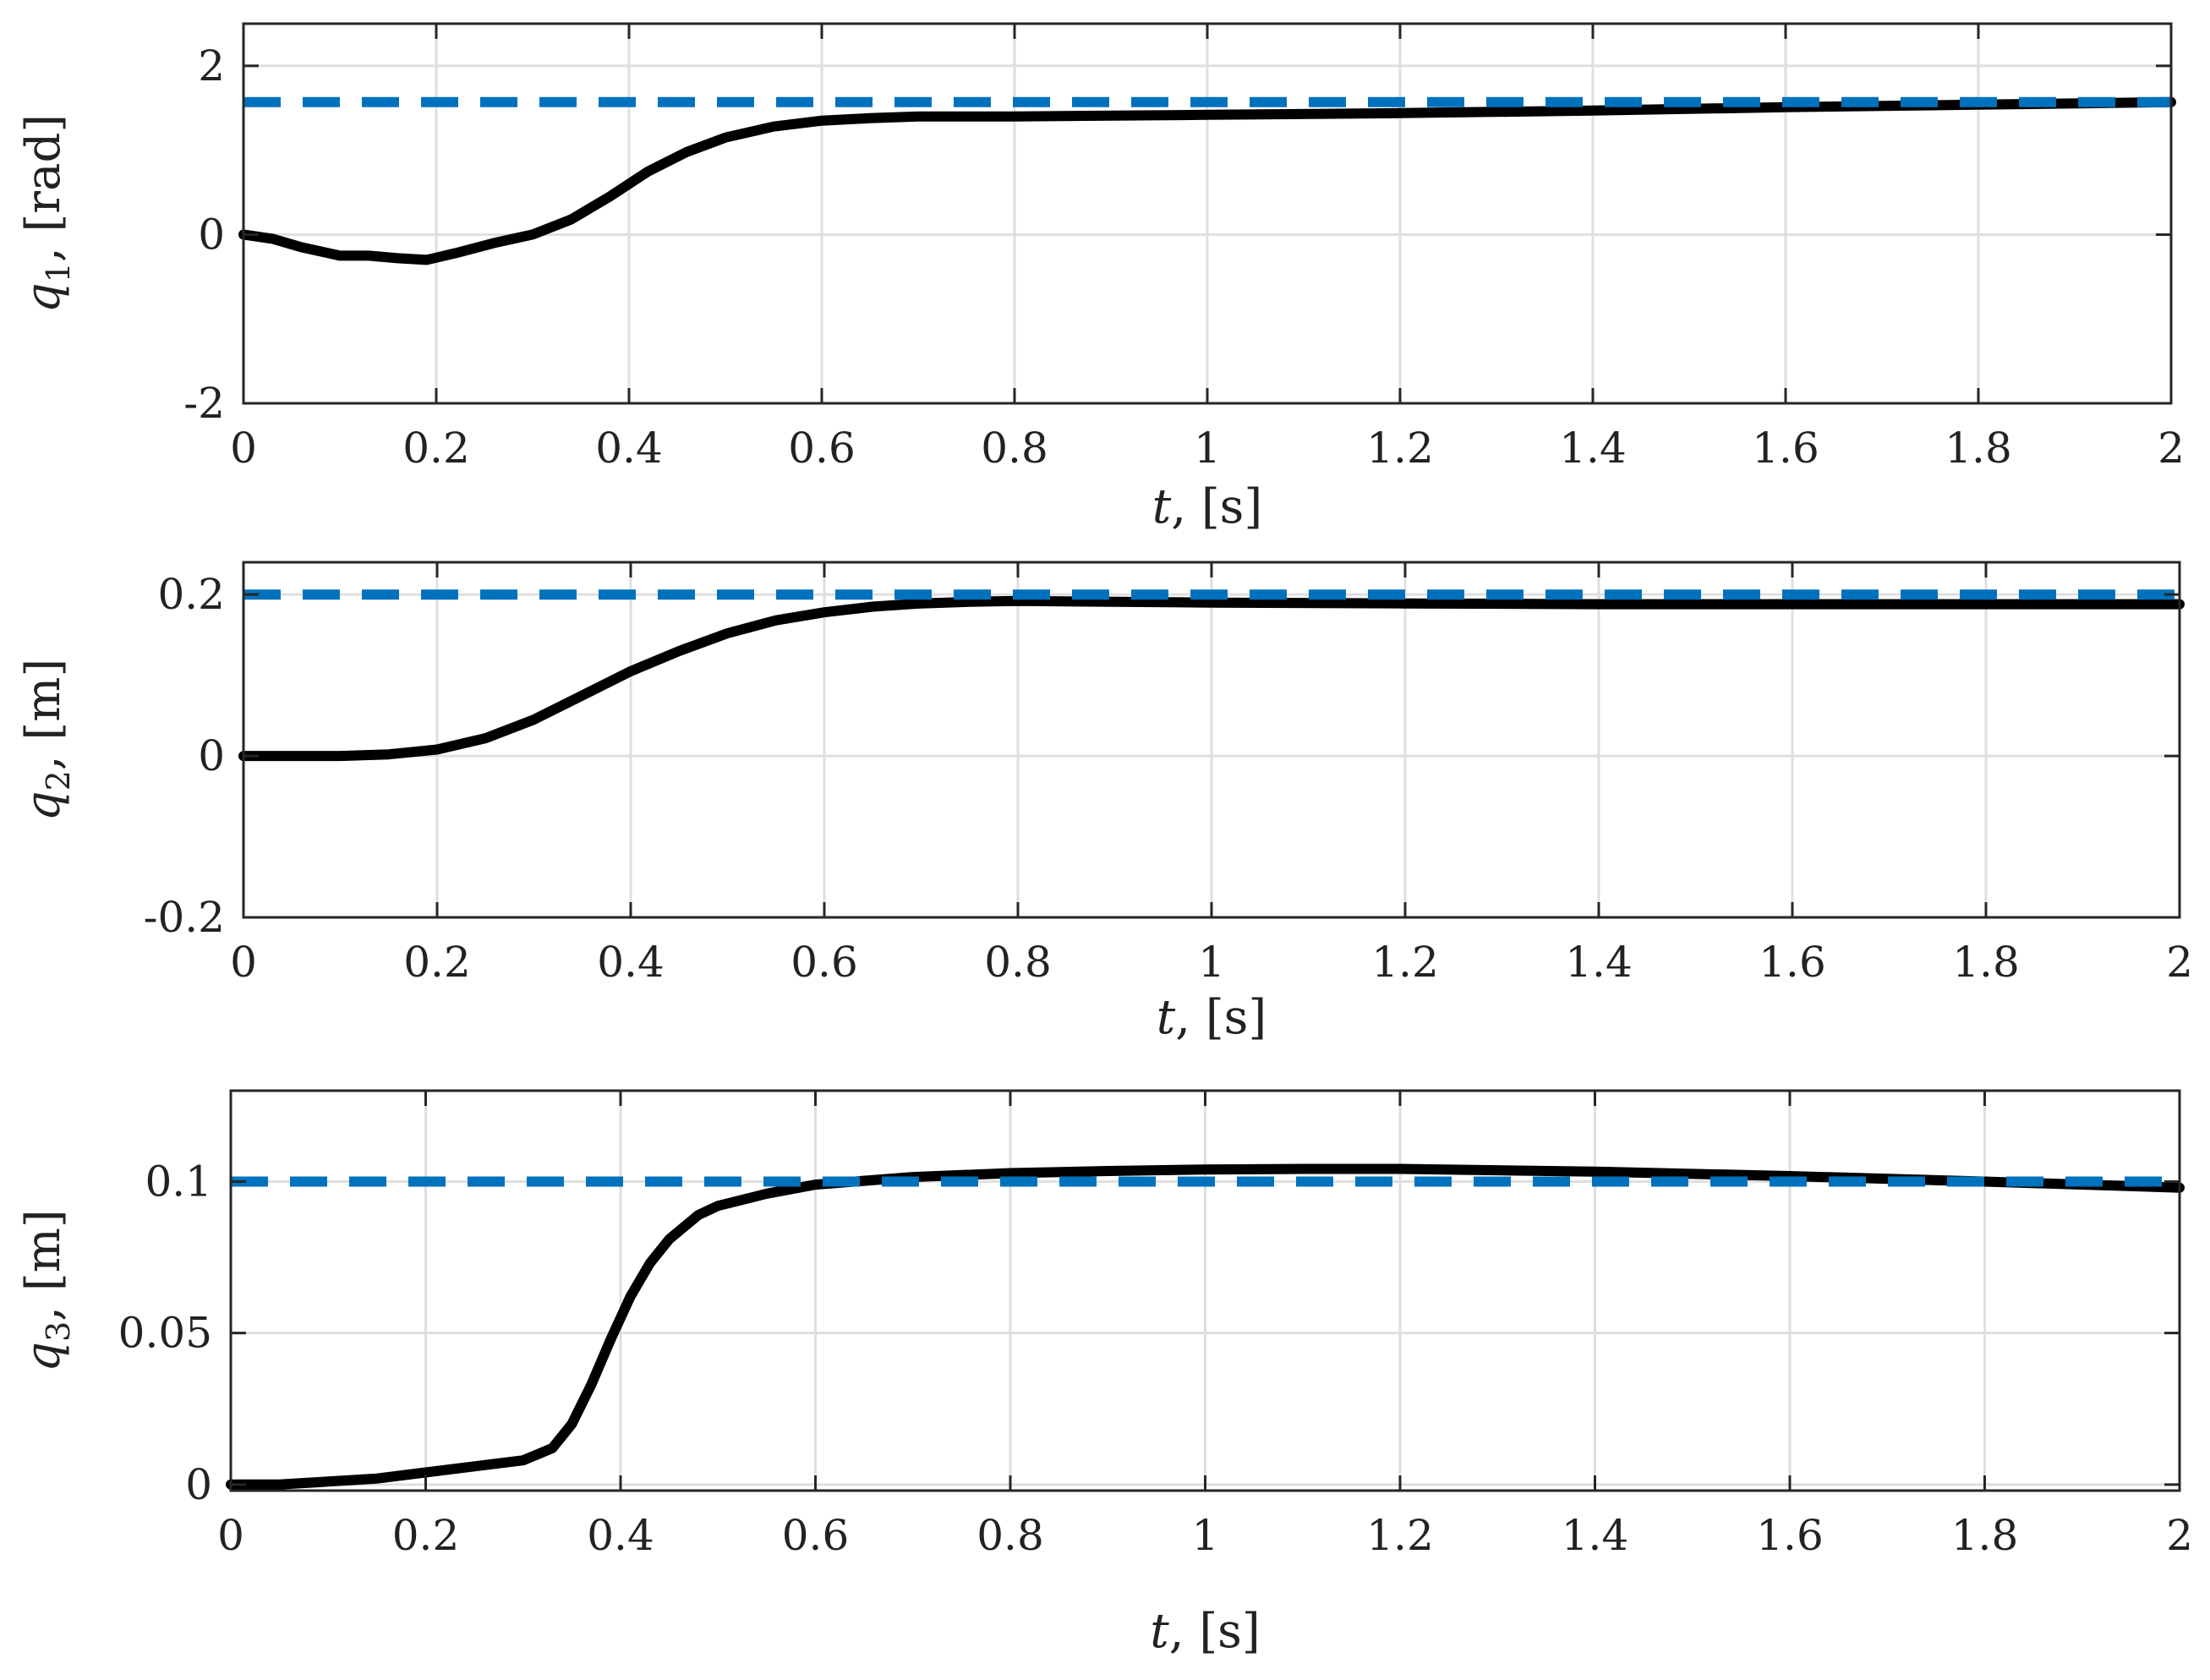 This screenshot has width=2210, height=1680. I want to click on y-axis-label: q3, [m], so click(46, 1290).